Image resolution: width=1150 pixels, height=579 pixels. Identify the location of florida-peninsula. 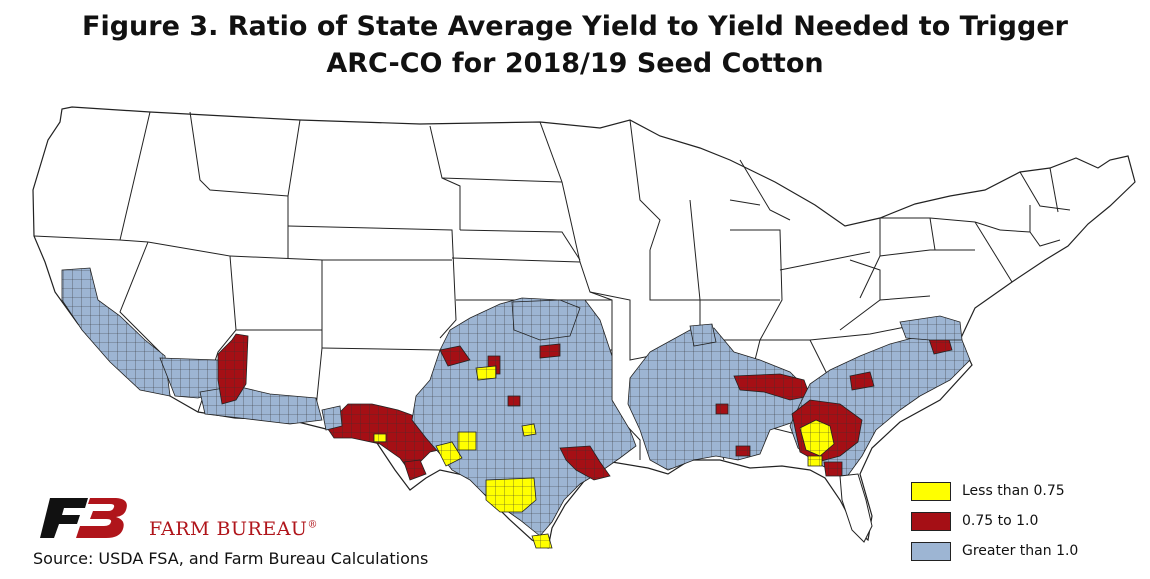
(856, 508).